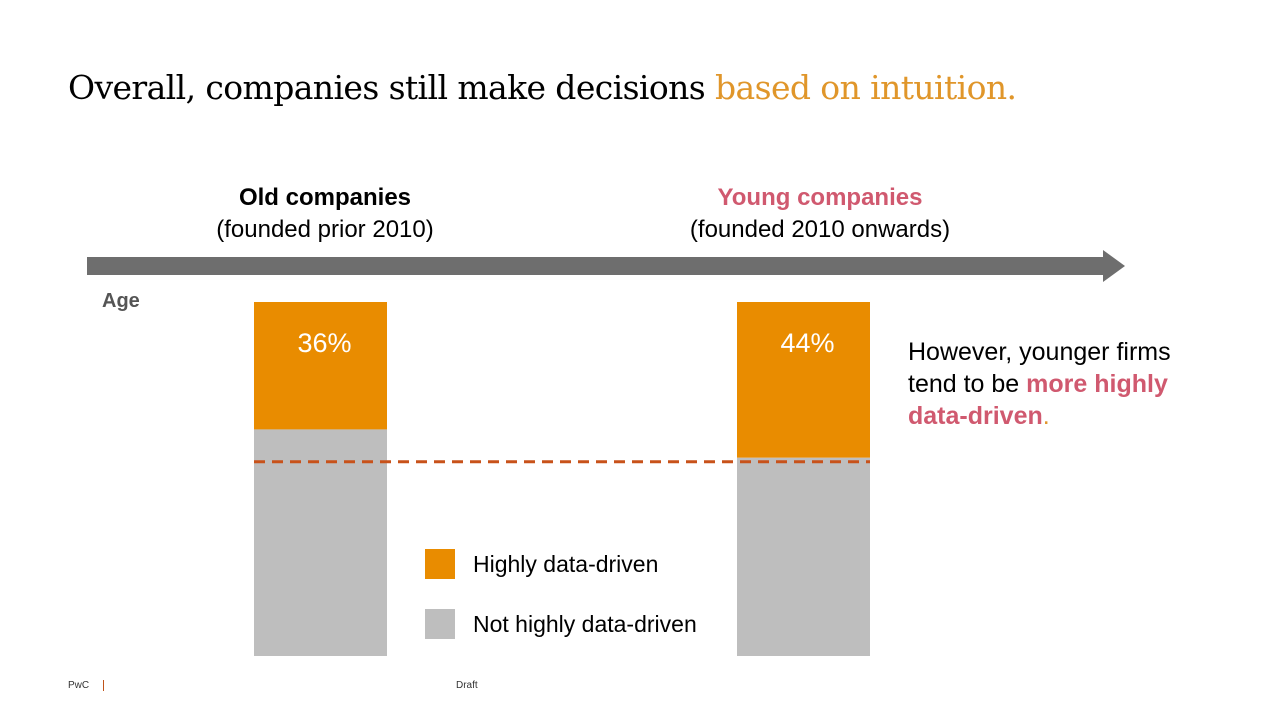  I want to click on legend-item-highly: Highly data-driven, so click(541, 564).